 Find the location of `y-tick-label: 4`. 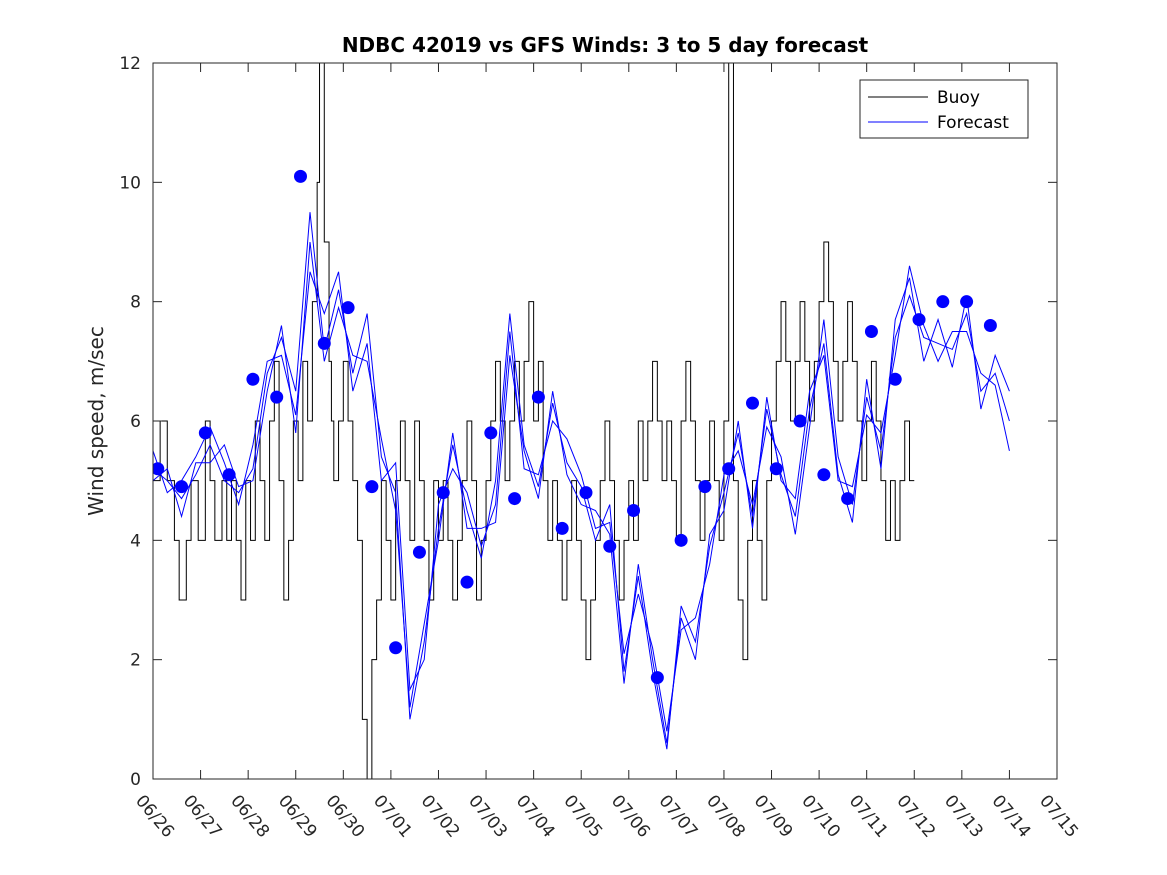

y-tick-label: 4 is located at coordinates (135, 541).